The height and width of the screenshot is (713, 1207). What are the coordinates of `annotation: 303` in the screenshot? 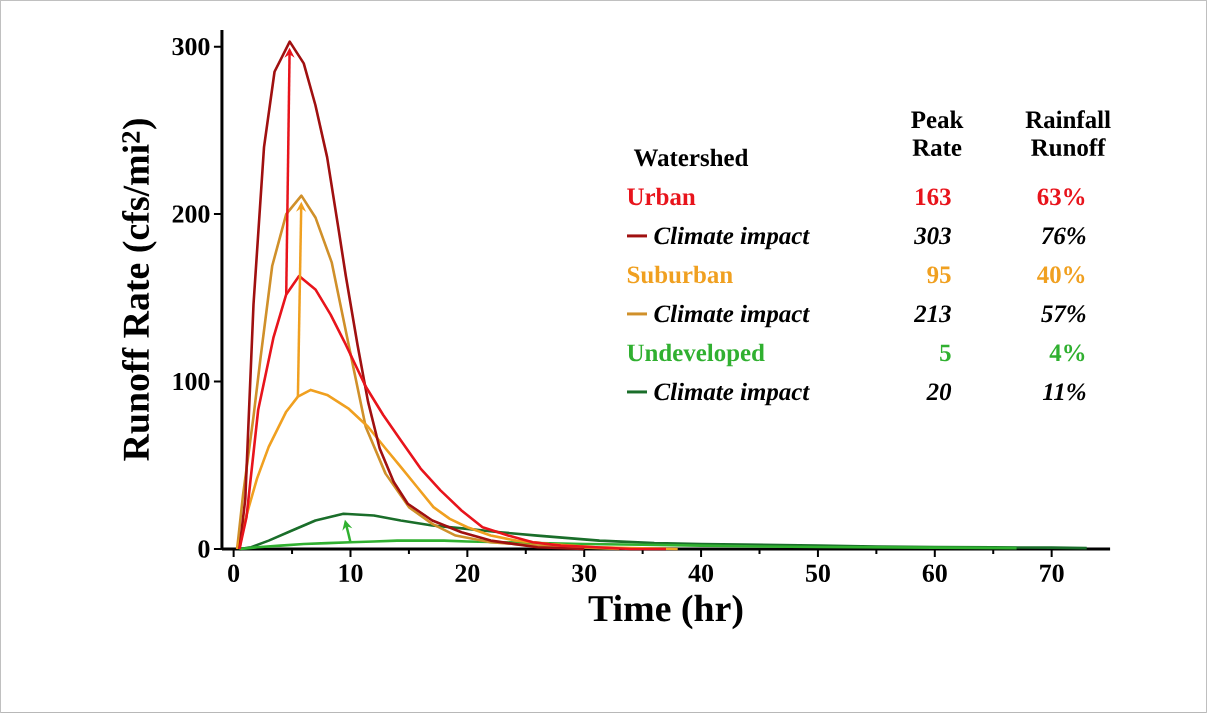 It's located at (932, 236).